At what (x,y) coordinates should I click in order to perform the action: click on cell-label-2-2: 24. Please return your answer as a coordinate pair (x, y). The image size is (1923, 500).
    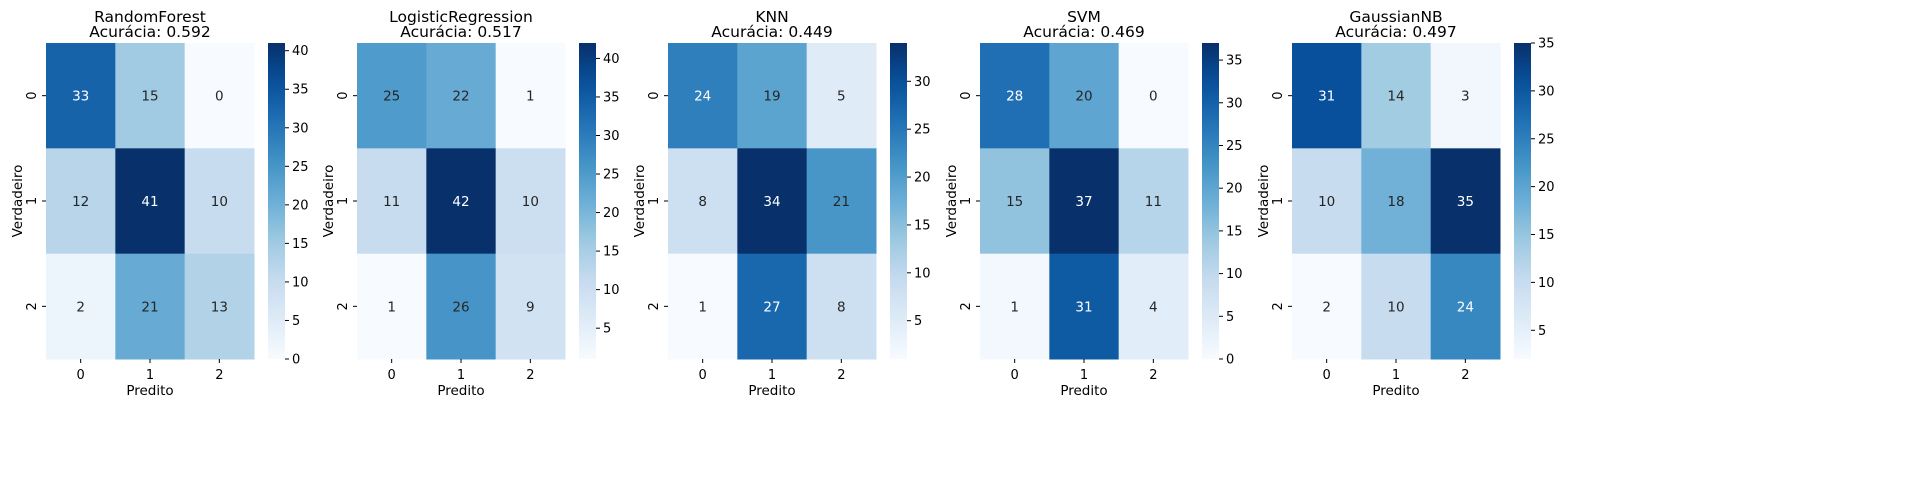
    Looking at the image, I should click on (1465, 307).